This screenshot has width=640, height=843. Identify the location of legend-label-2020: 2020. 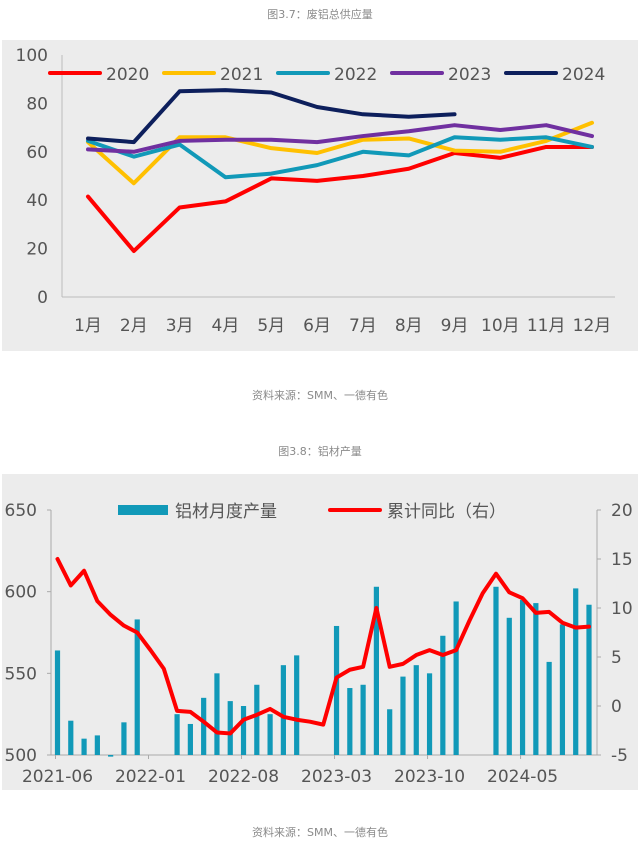
(127, 75).